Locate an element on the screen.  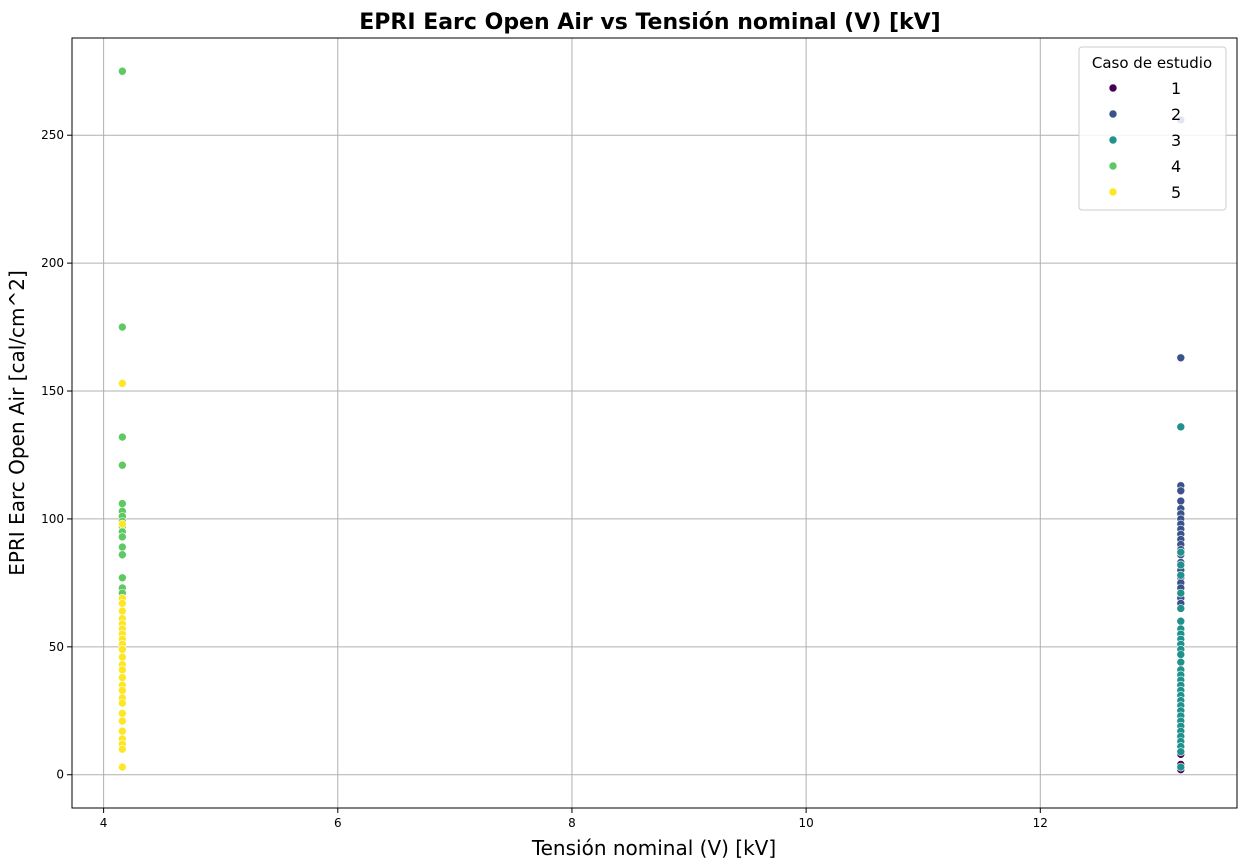
x-tick-label: 12 is located at coordinates (1040, 823).